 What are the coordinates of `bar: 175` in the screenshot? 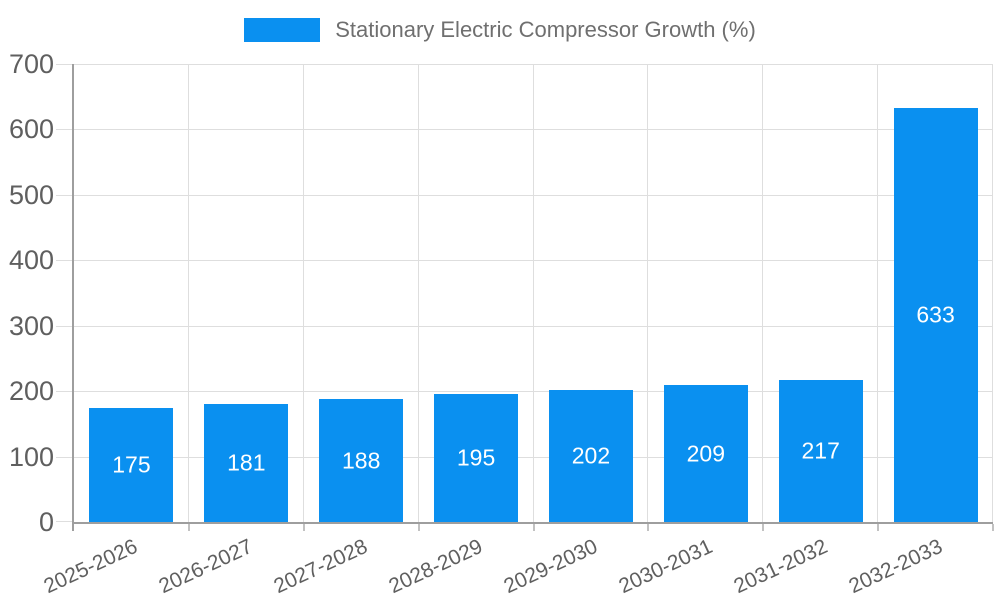 It's located at (131, 464).